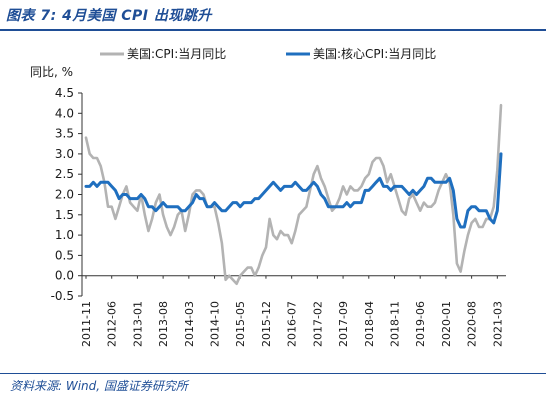 Image resolution: width=546 pixels, height=401 pixels. I want to click on y-tick-label: 0.5, so click(64, 255).